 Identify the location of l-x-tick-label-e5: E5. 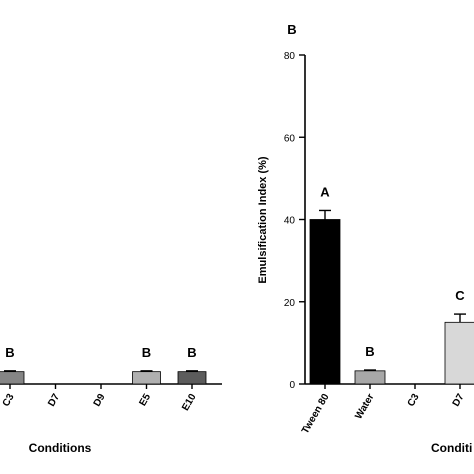
(145, 400).